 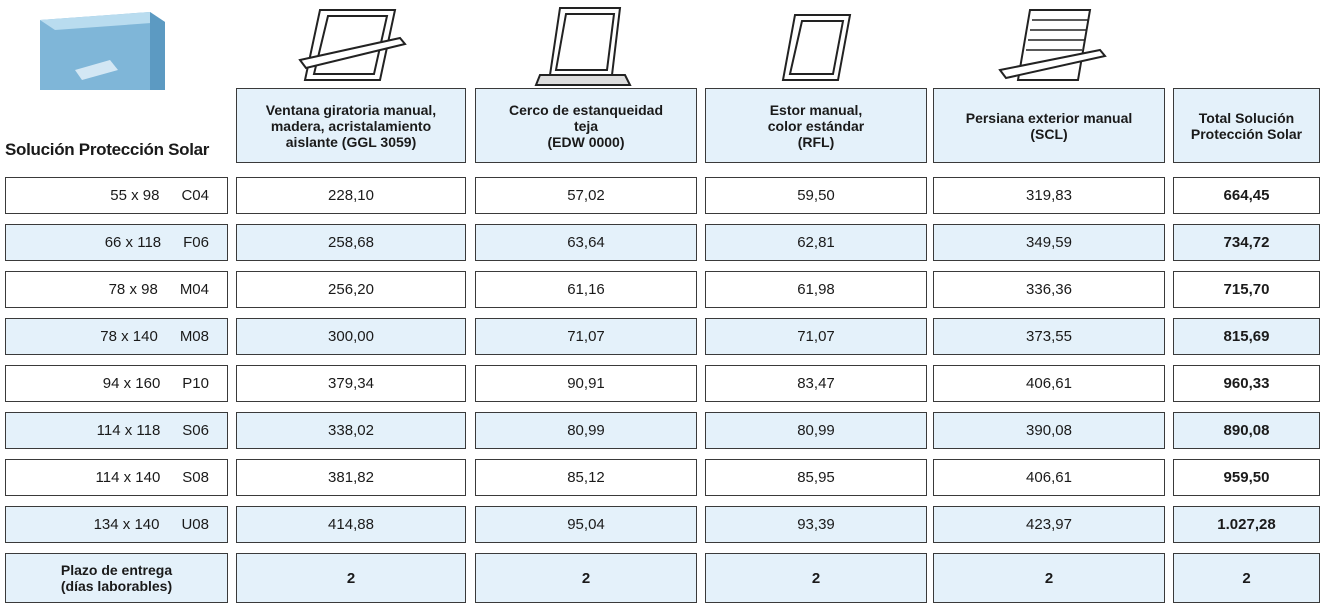 I want to click on price-cell: 63,64, so click(x=586, y=242).